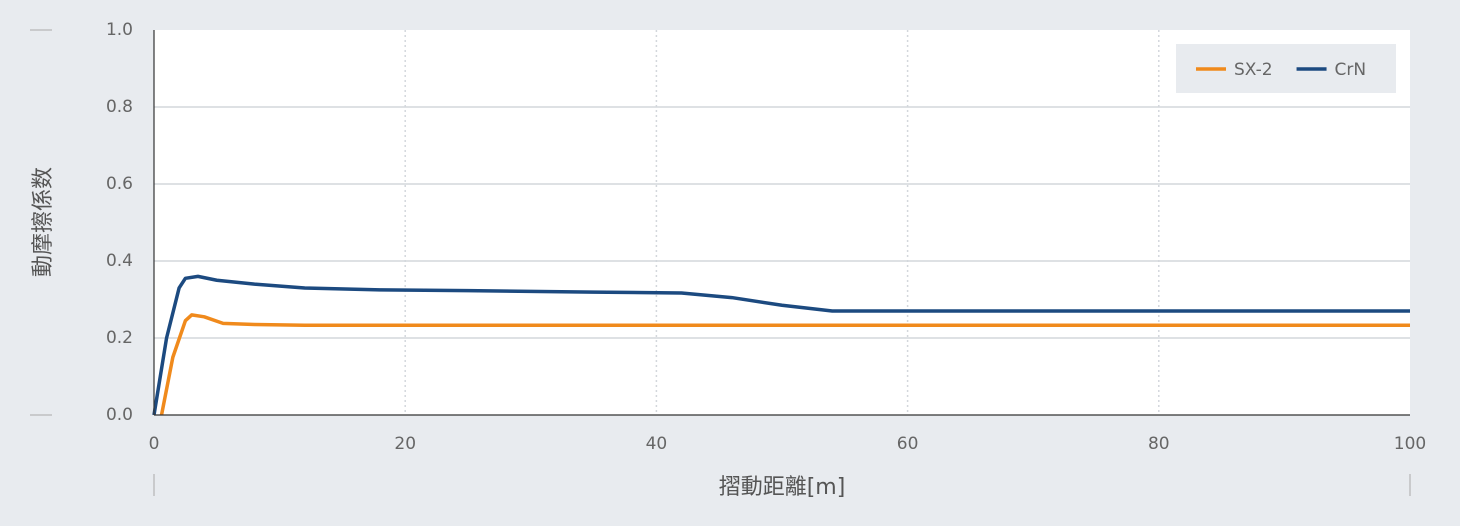  Describe the element at coordinates (119, 261) in the screenshot. I see `y-tick-label: 0.4` at that location.